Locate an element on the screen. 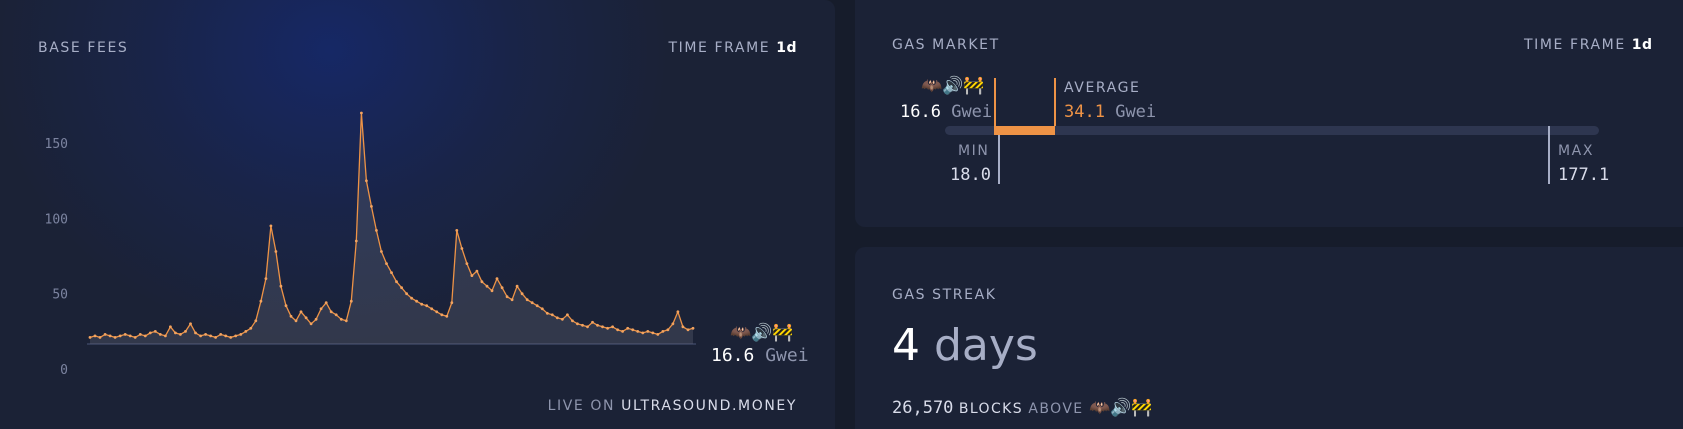  y-tick-label: 150 is located at coordinates (56, 144).